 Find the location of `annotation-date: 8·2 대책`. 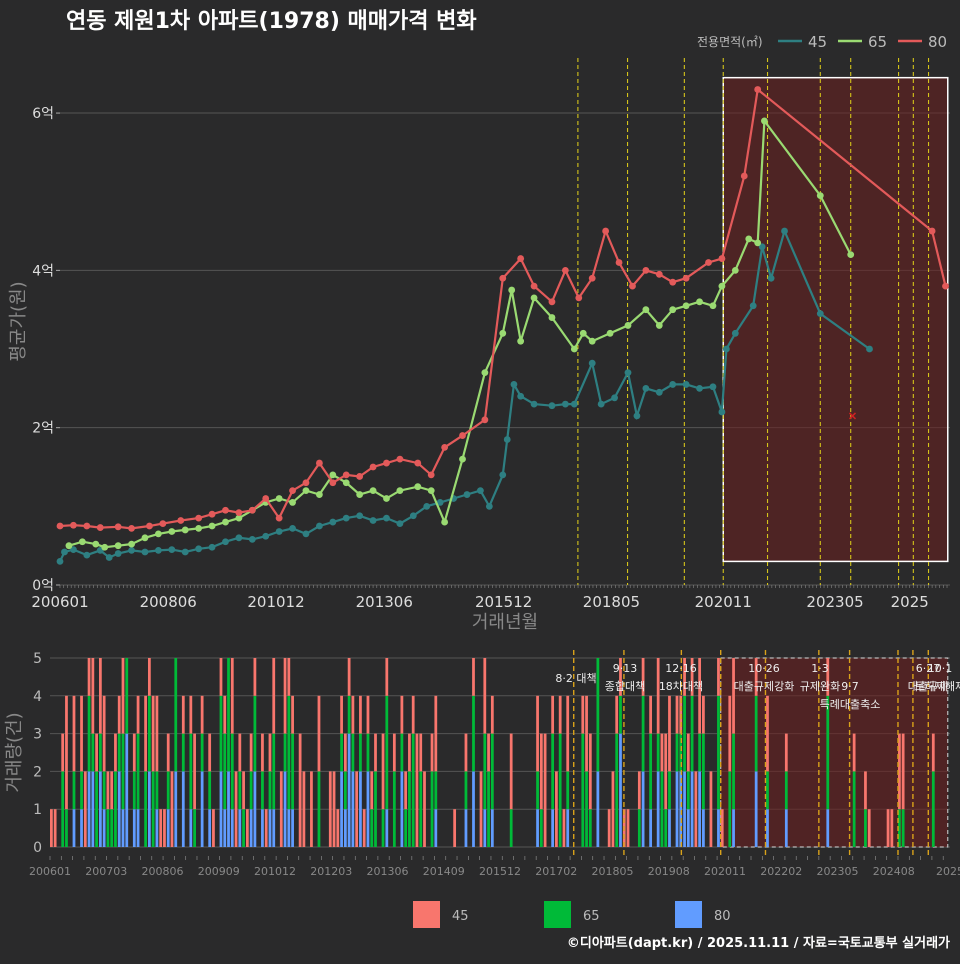

annotation-date: 8·2 대책 is located at coordinates (575, 678).